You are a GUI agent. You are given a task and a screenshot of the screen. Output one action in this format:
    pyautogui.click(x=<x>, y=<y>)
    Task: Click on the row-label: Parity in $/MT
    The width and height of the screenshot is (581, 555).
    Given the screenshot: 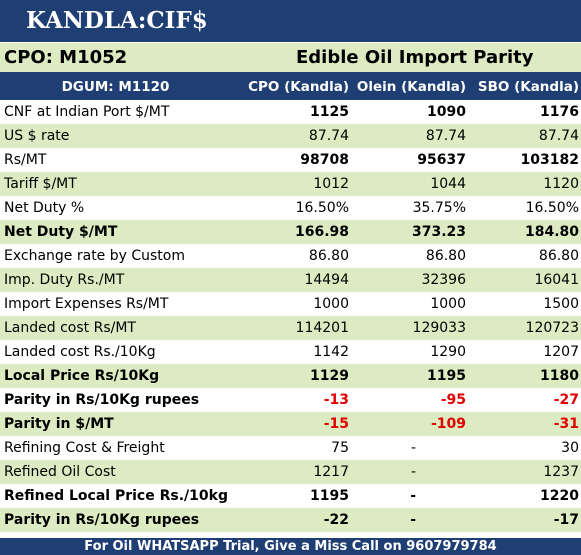 What is the action you would take?
    pyautogui.click(x=115, y=424)
    